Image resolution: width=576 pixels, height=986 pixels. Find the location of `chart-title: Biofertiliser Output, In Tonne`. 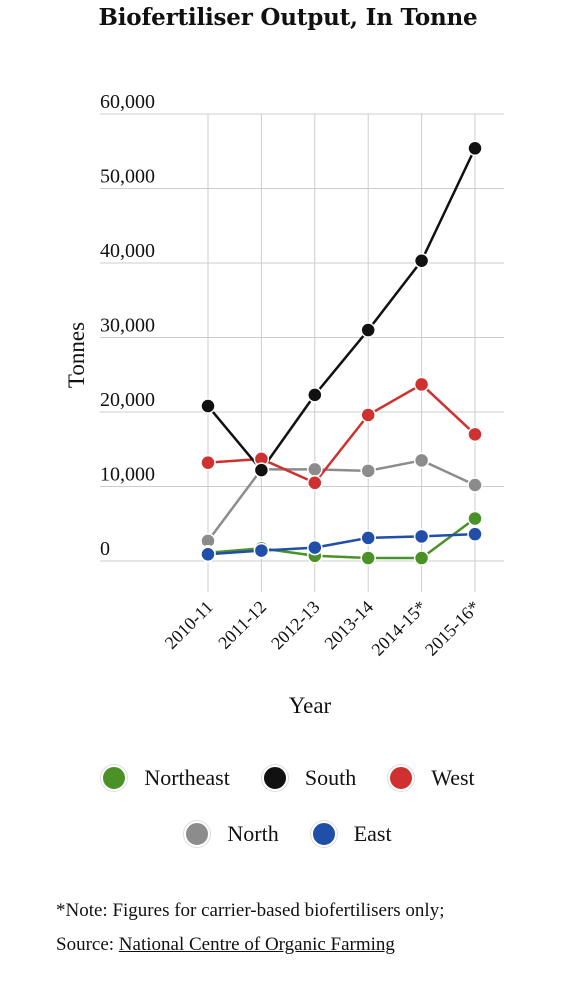

chart-title: Biofertiliser Output, In Tonne is located at coordinates (288, 17).